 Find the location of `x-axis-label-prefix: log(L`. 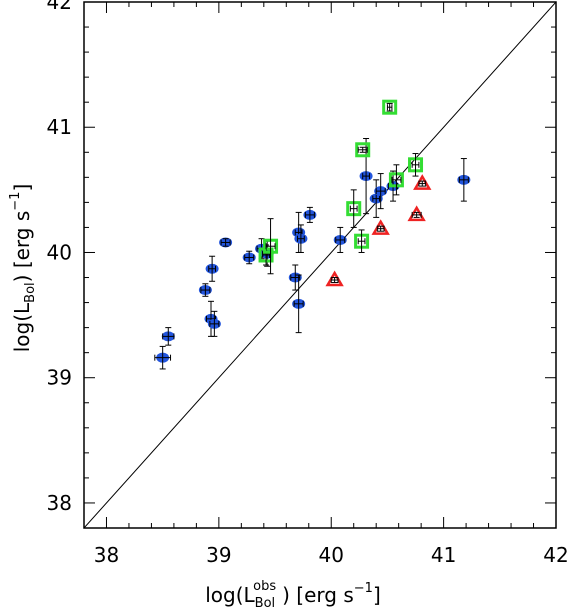

x-axis-label-prefix: log(L is located at coordinates (230, 595).